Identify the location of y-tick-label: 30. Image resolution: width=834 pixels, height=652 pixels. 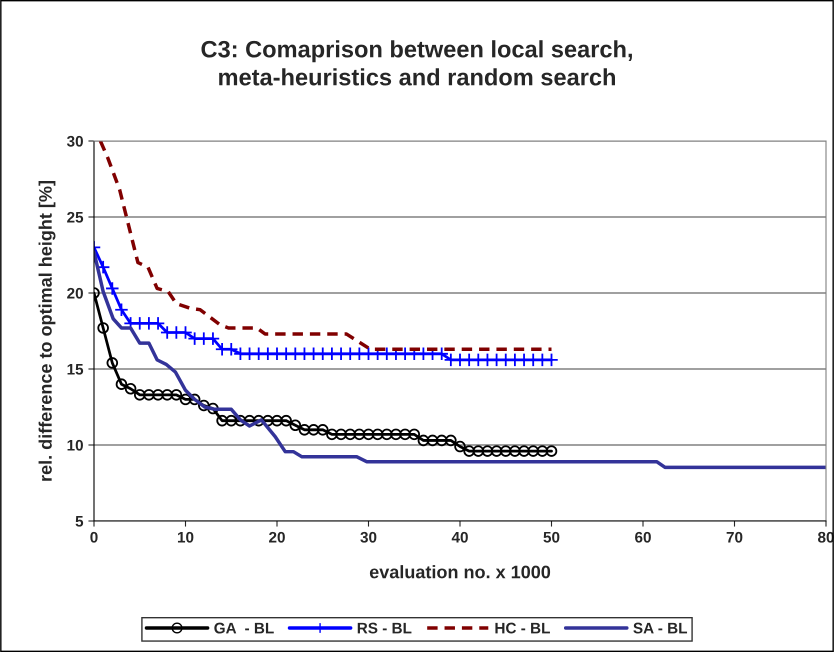
(74, 141).